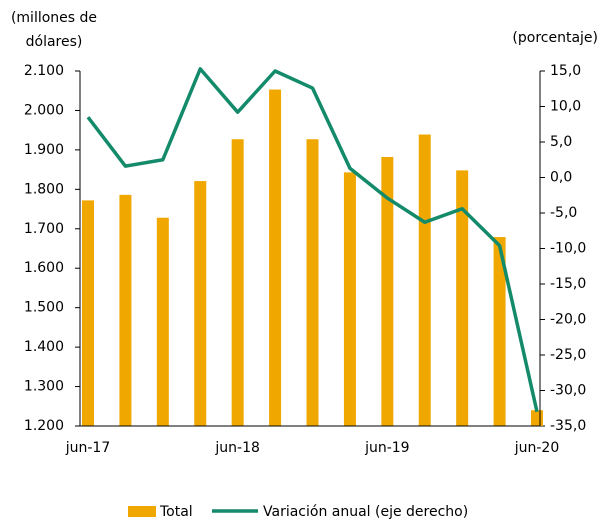 The width and height of the screenshot is (604, 521). I want to click on x-tick-label: jun-20, so click(537, 448).